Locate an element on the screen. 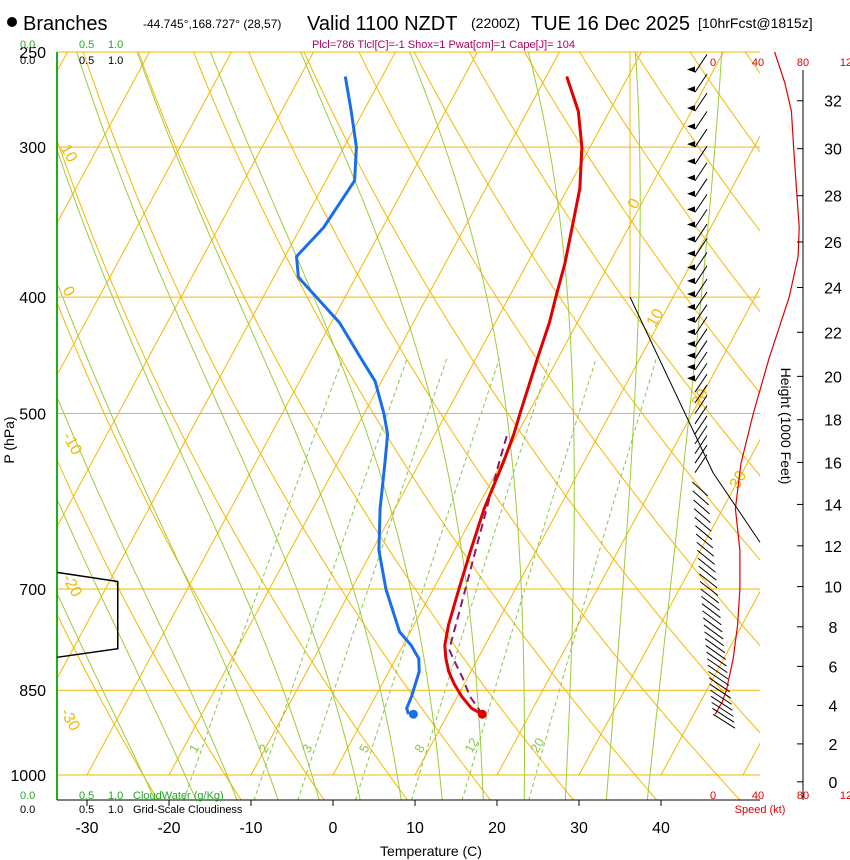  forecast-info: [10hrFcst@1815z] is located at coordinates (755, 23).